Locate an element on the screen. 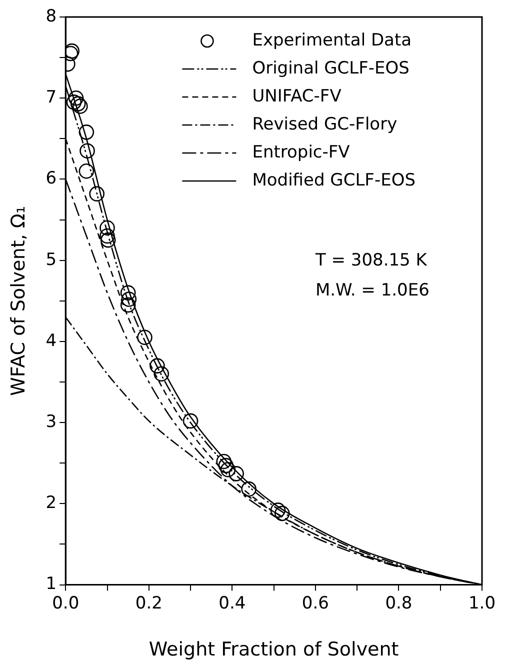  y-axis-title: WFAC of Solvent, Ω₁ is located at coordinates (18, 301).